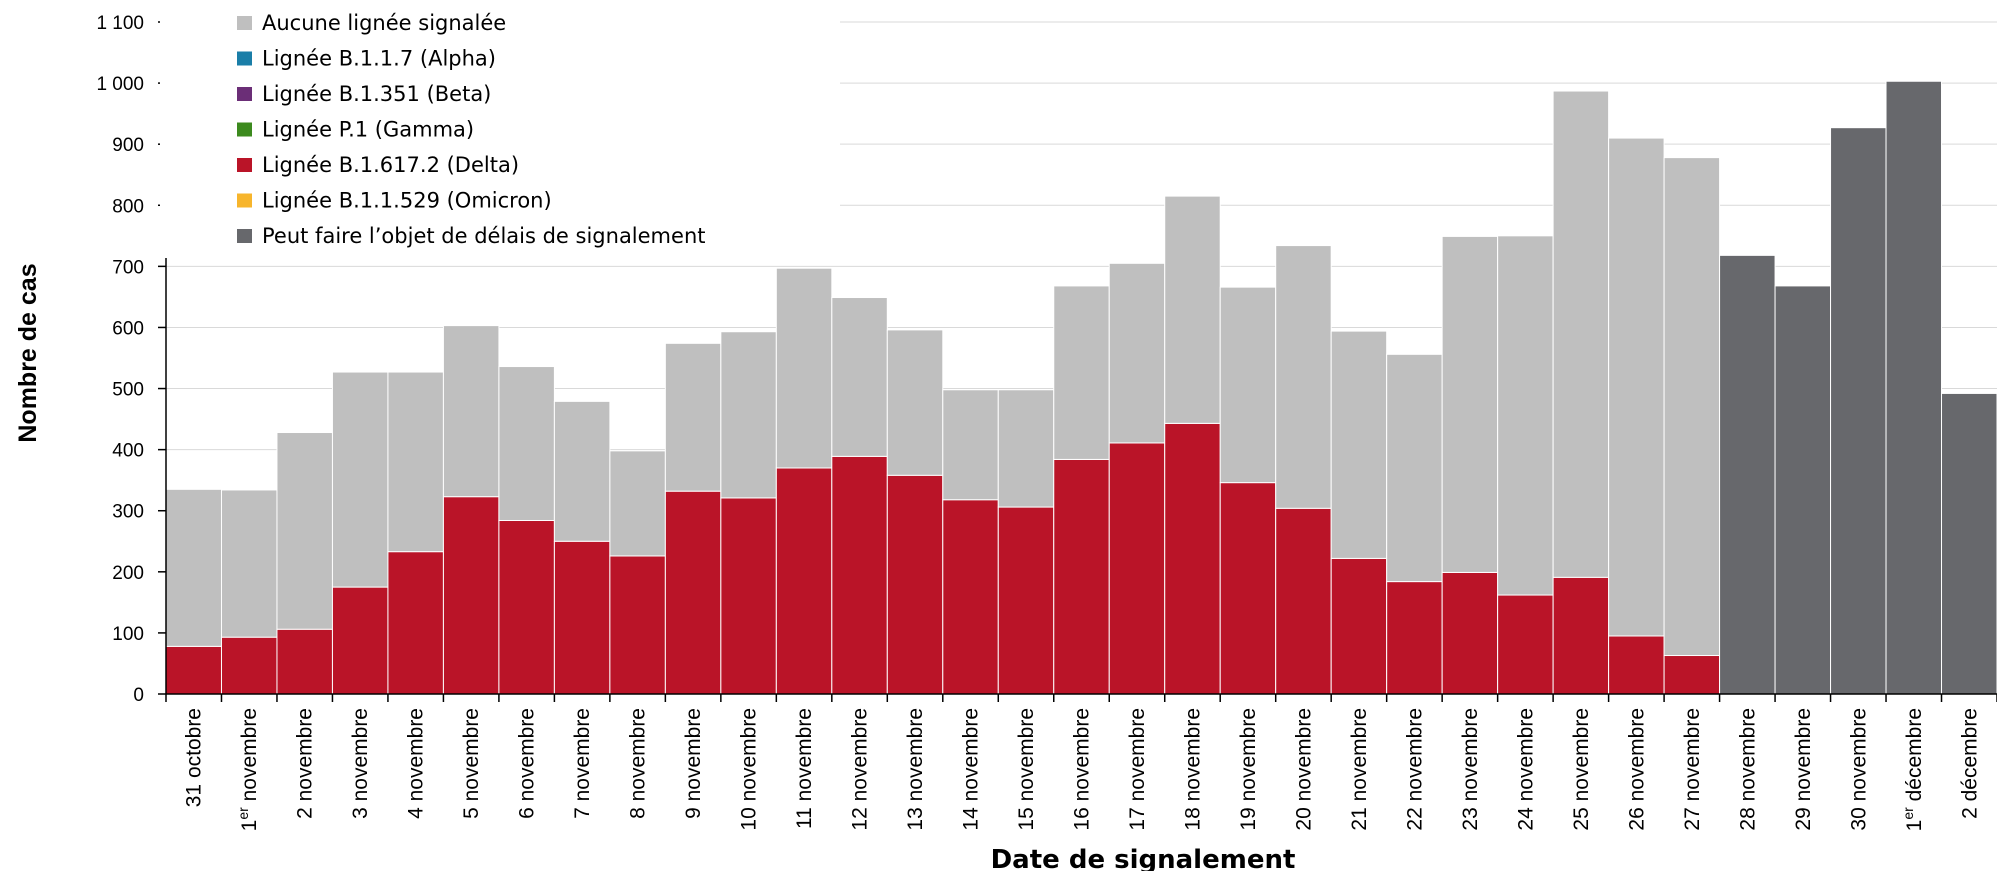 This screenshot has width=1997, height=871. What do you see at coordinates (120, 84) in the screenshot?
I see `y-tick-label: 1 000` at bounding box center [120, 84].